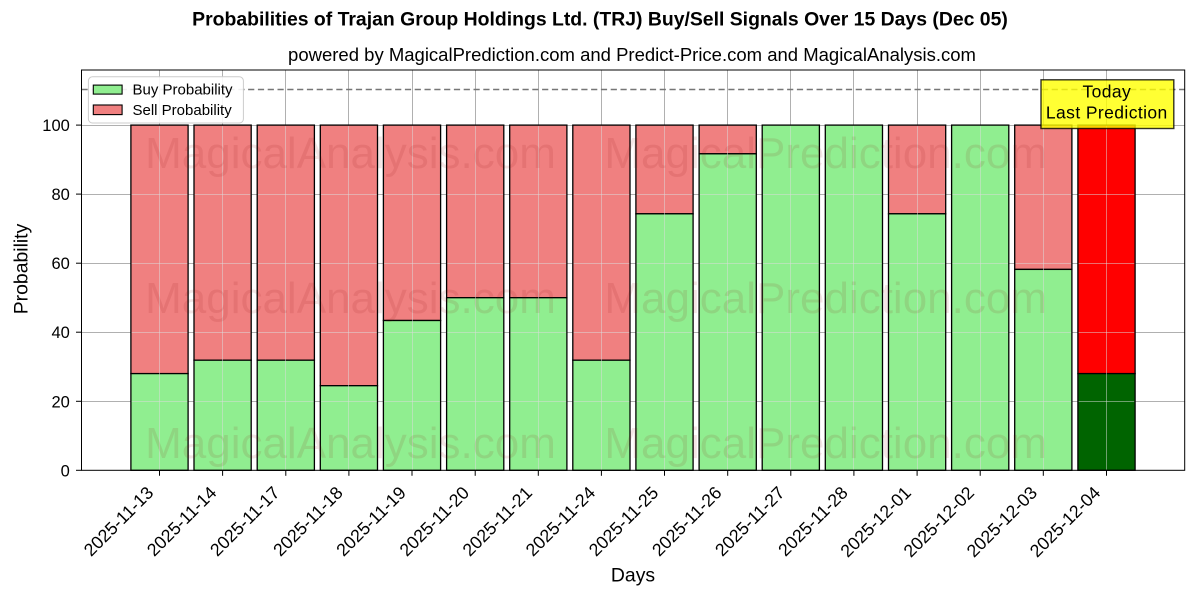 The image size is (1200, 600). I want to click on svg-text: Last Prediction, so click(1107, 113).